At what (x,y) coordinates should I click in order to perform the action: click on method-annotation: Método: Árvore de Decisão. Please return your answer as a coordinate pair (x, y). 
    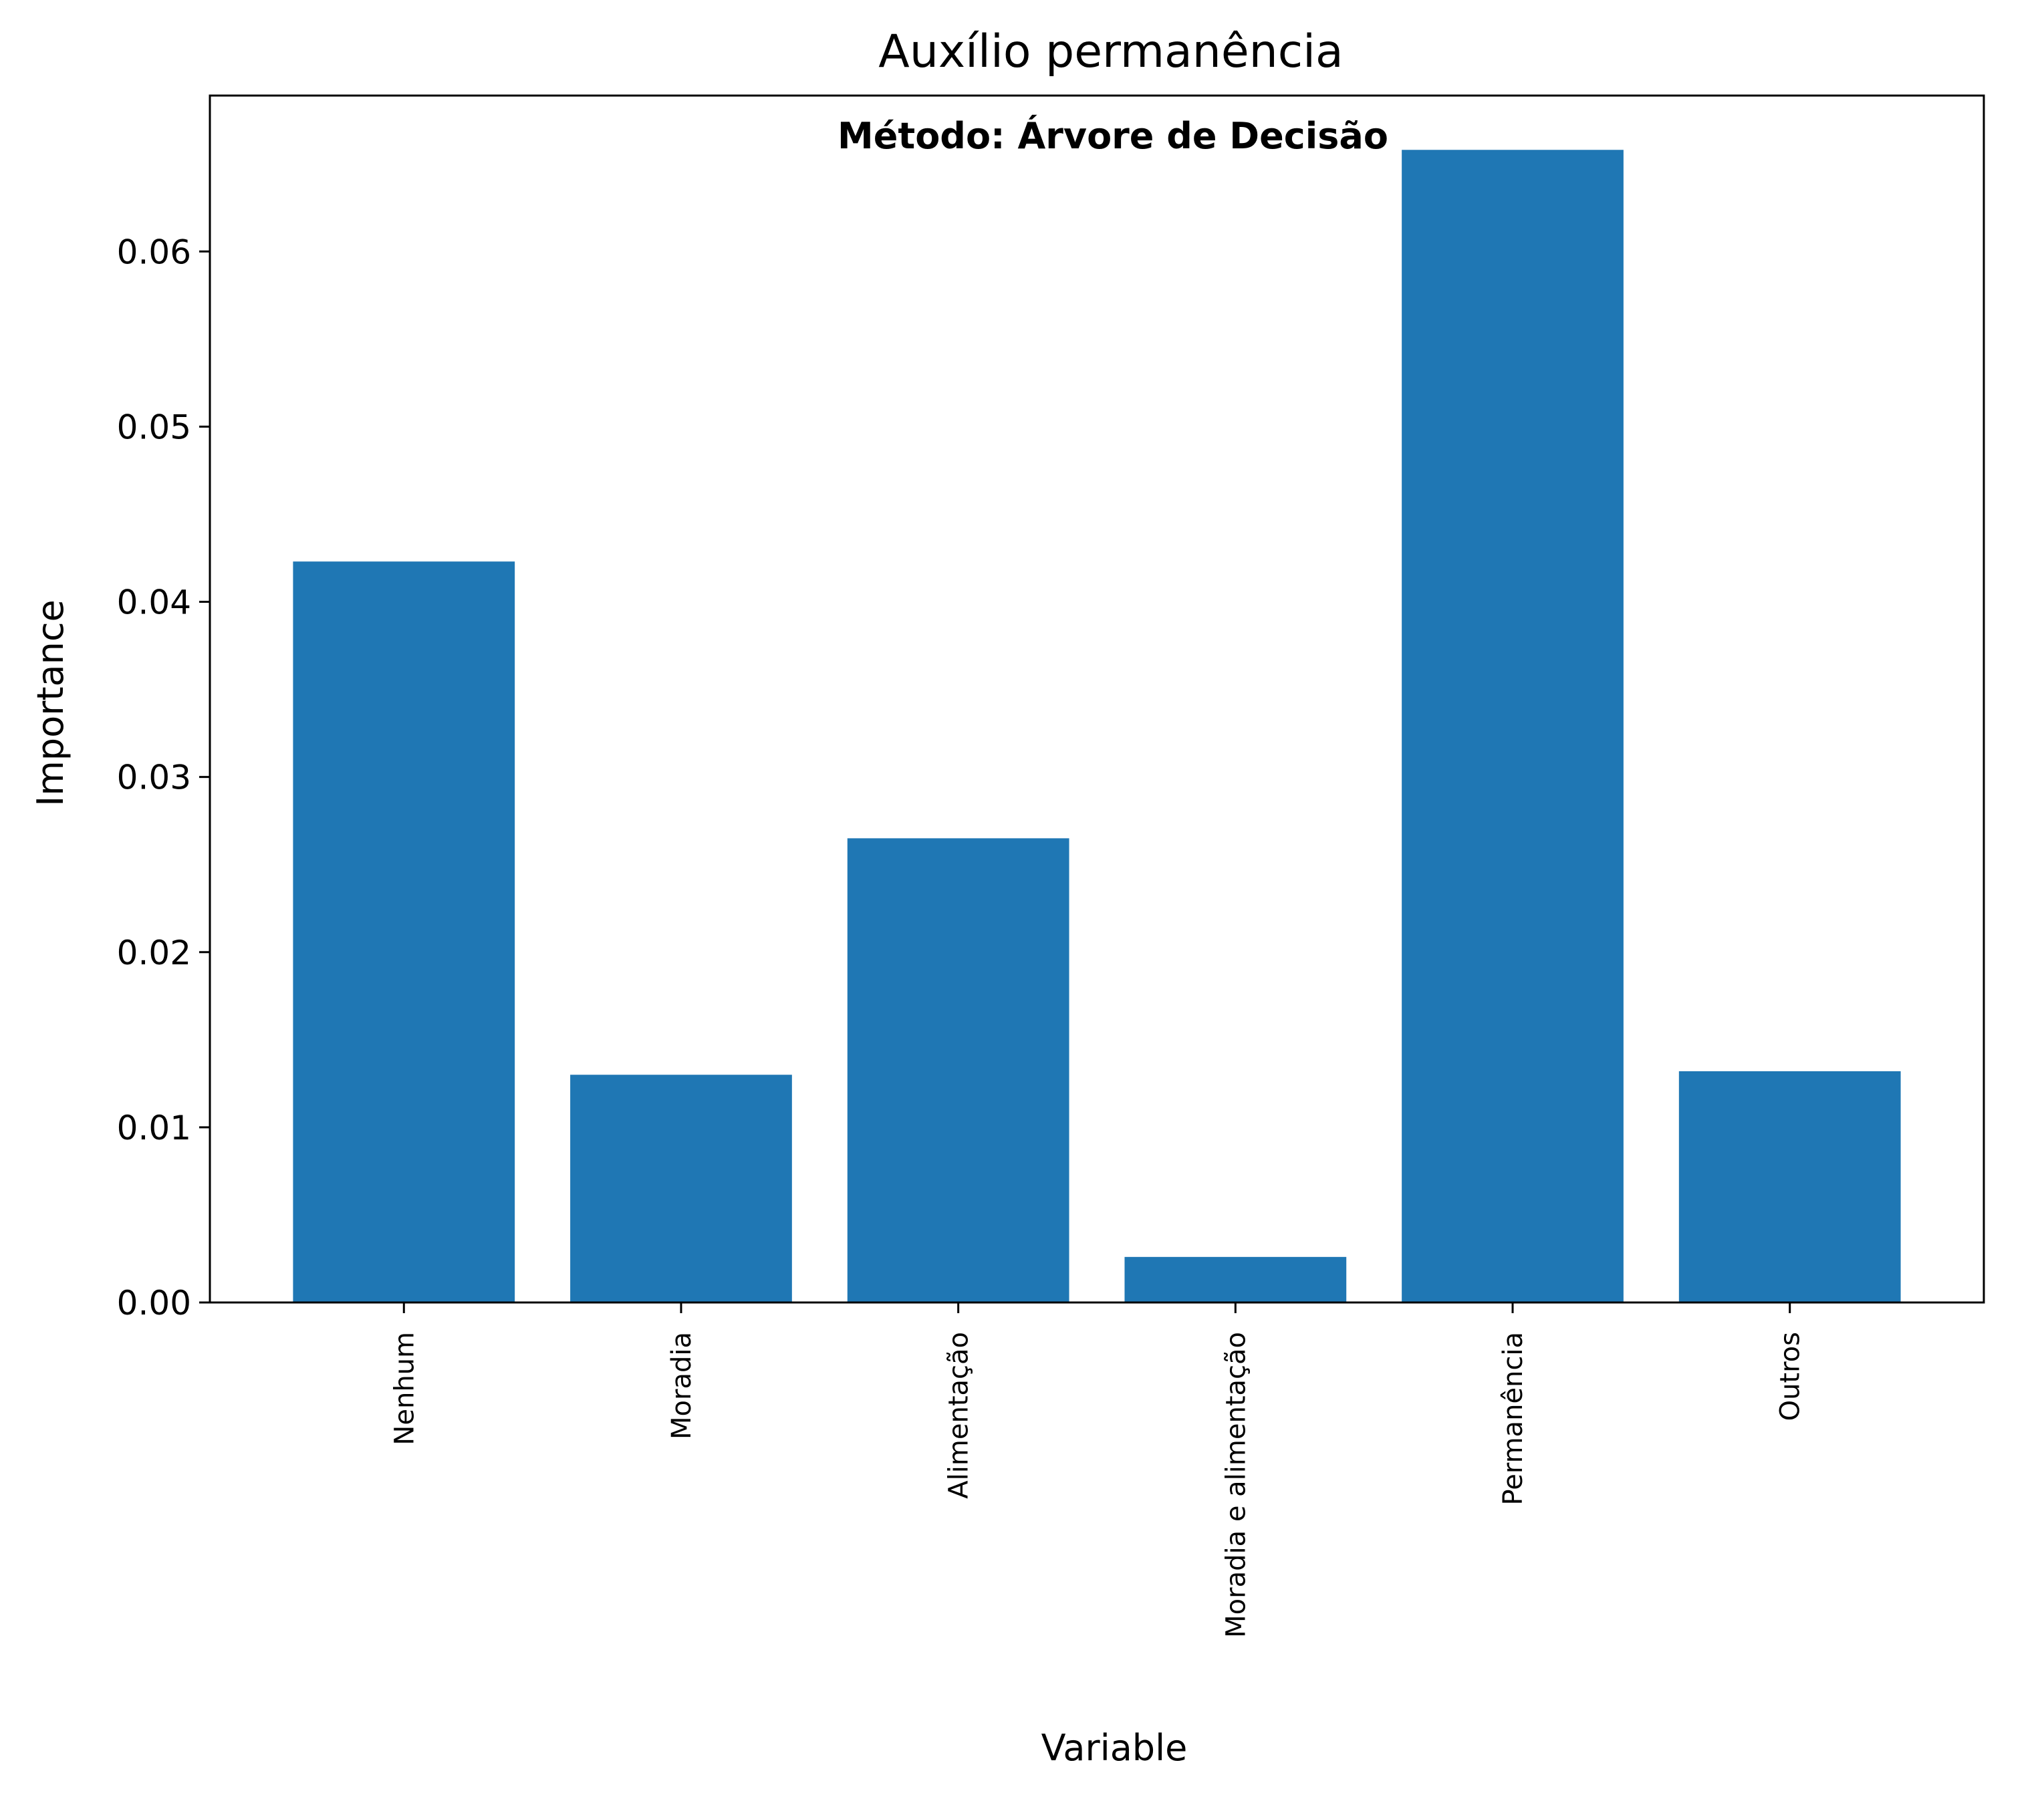
    Looking at the image, I should click on (1113, 136).